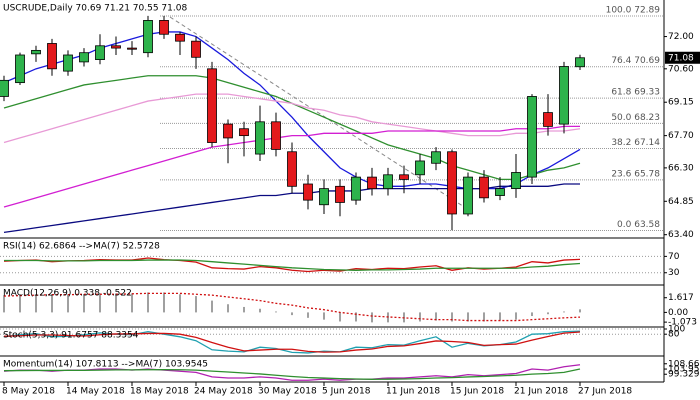 This screenshot has height=400, width=700. I want to click on y-tick-label: 108.66, so click(684, 364).